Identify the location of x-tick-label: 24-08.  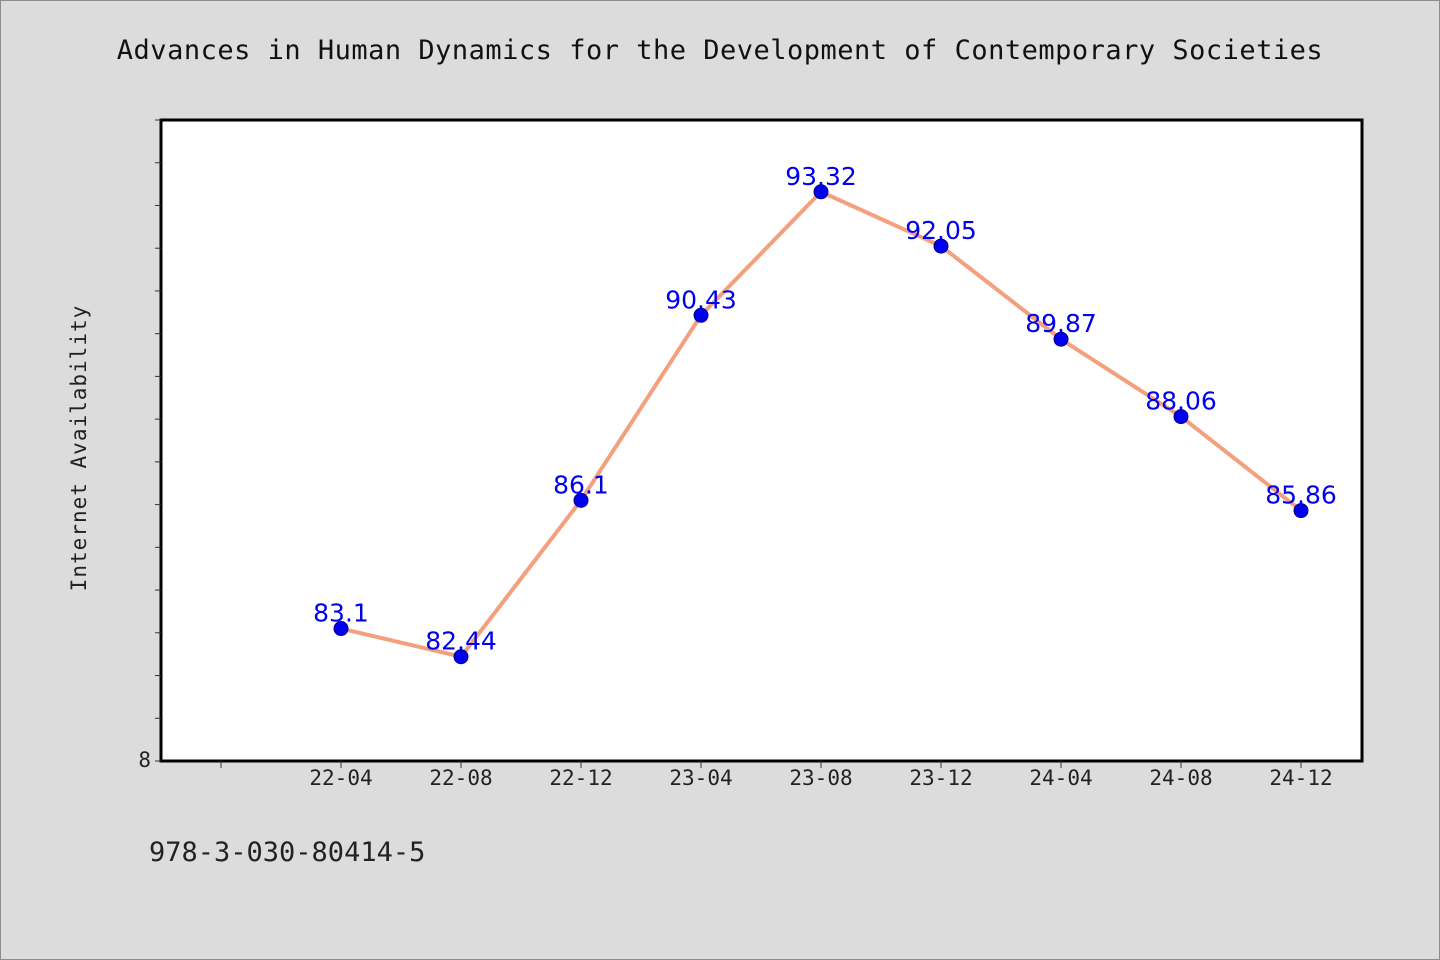
(1180, 778).